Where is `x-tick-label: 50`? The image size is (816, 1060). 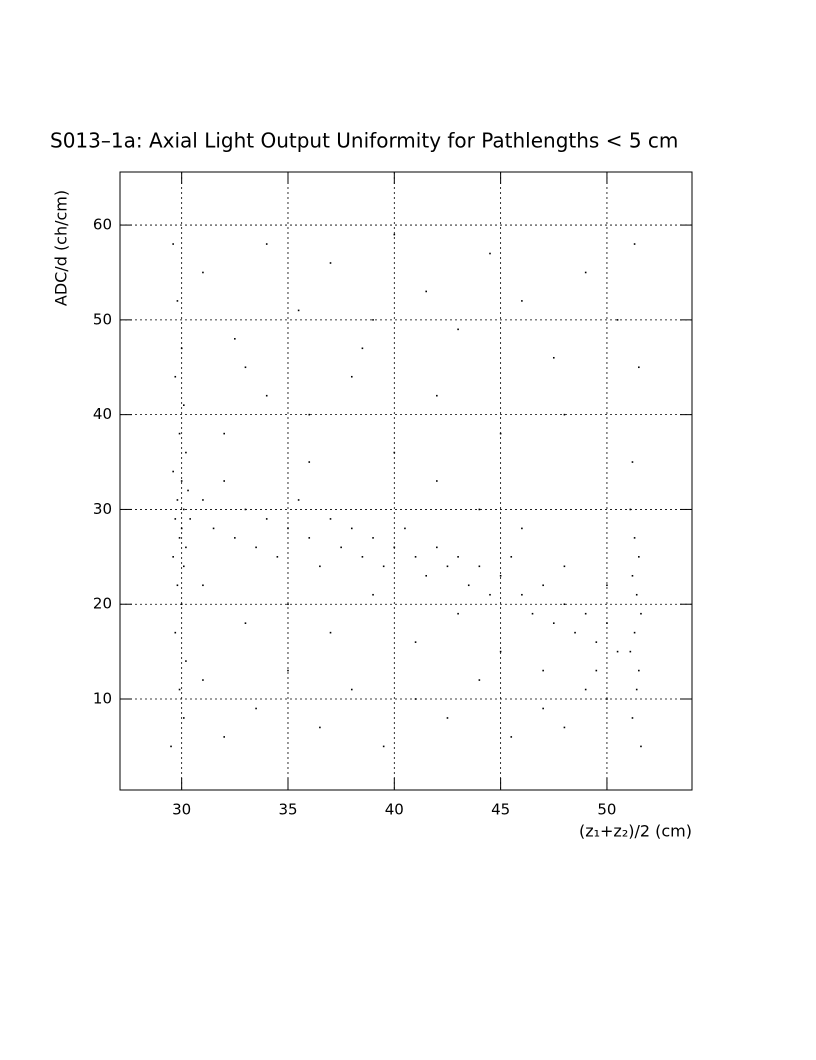 x-tick-label: 50 is located at coordinates (606, 810).